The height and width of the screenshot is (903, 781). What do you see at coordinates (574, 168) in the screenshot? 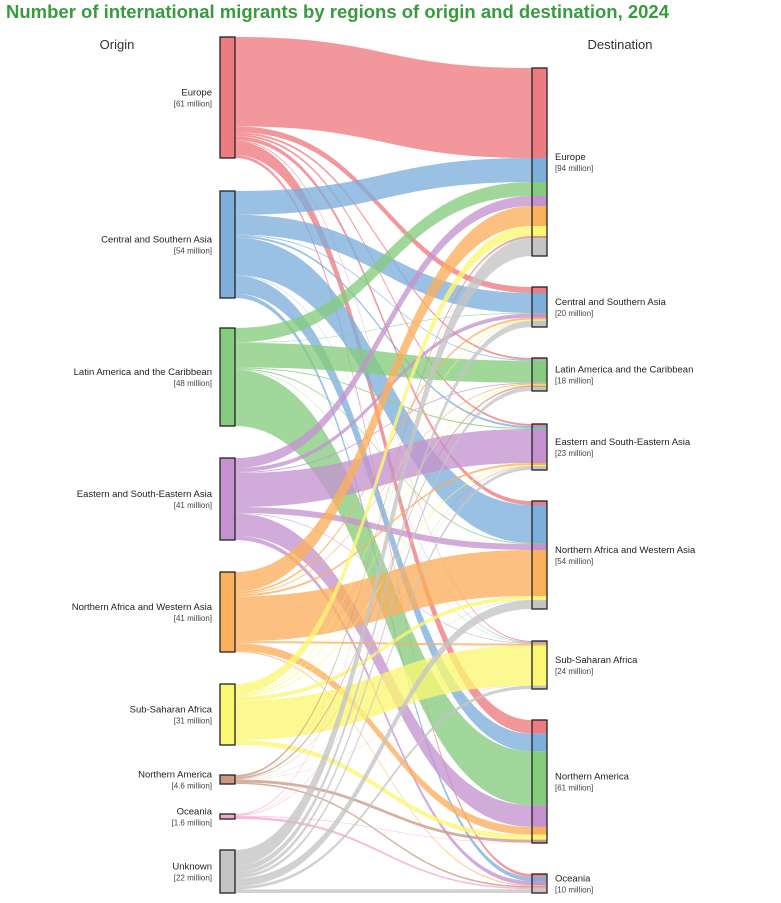
I see `destination-value-europe: [94 million]` at bounding box center [574, 168].